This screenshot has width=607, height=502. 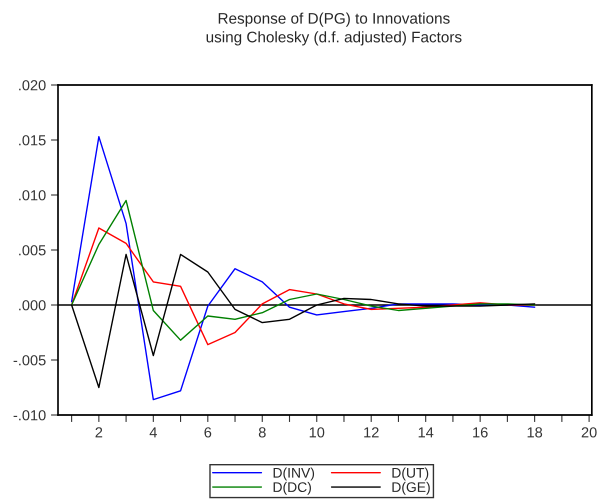 What do you see at coordinates (334, 29) in the screenshot?
I see `chart-title: Response of D(PG) to Innovations using Cholesky (d.f. adjusted) Factors` at bounding box center [334, 29].